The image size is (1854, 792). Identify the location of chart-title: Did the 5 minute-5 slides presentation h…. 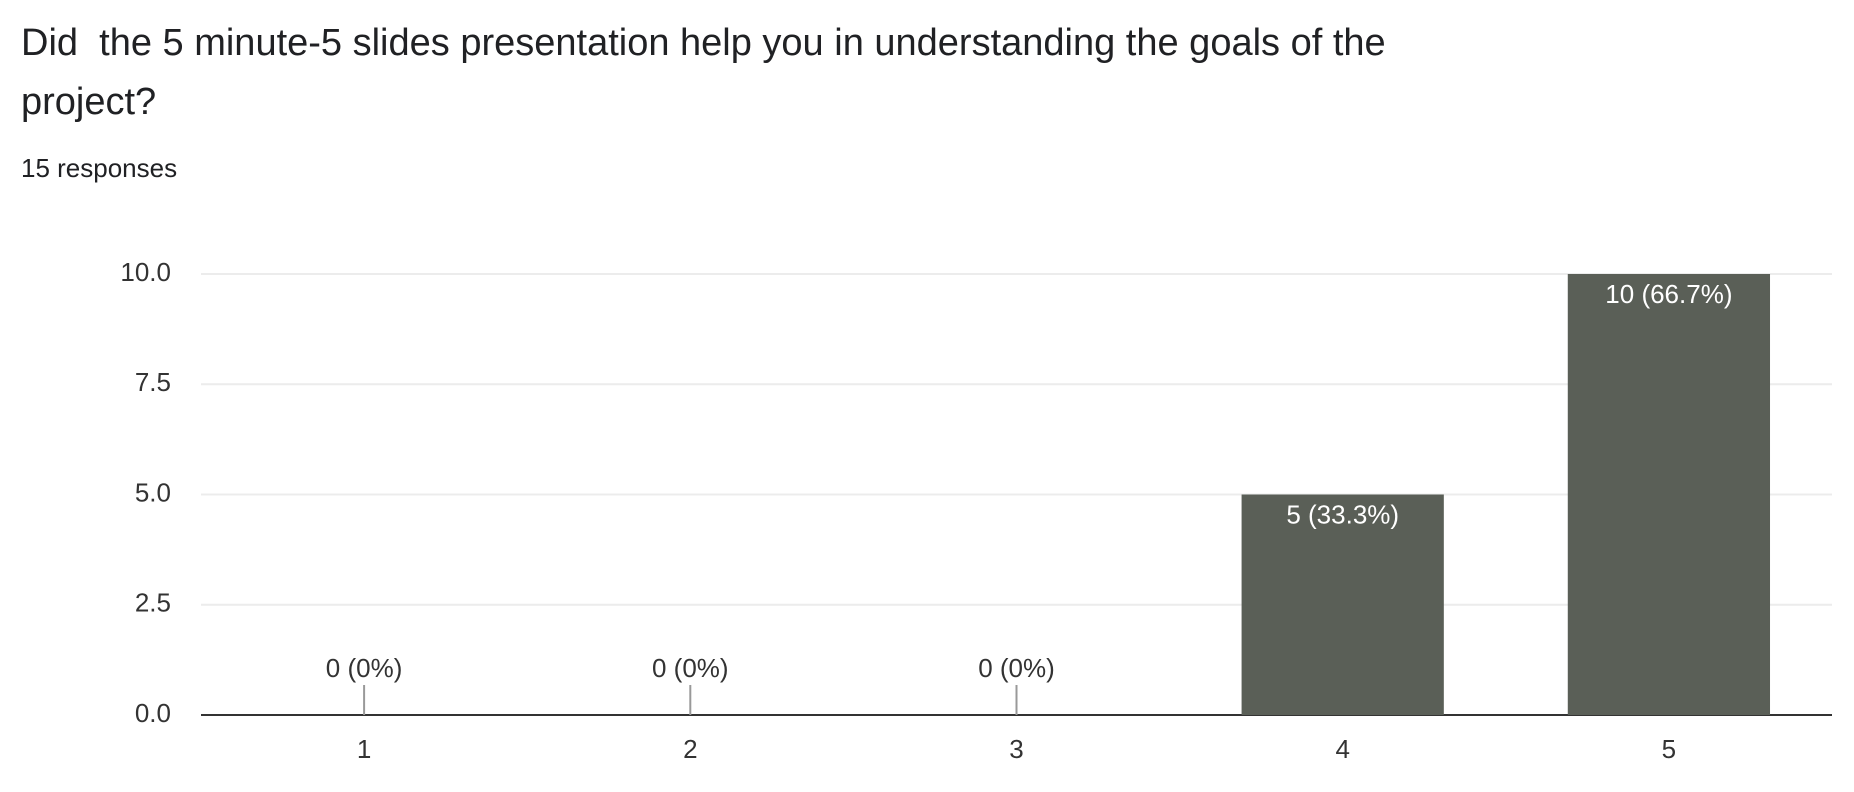
(709, 72).